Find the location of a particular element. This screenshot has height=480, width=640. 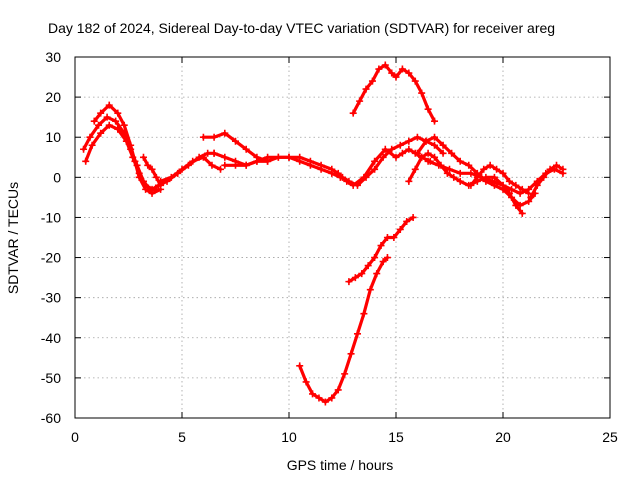

y-tick-label: -50 is located at coordinates (51, 378).